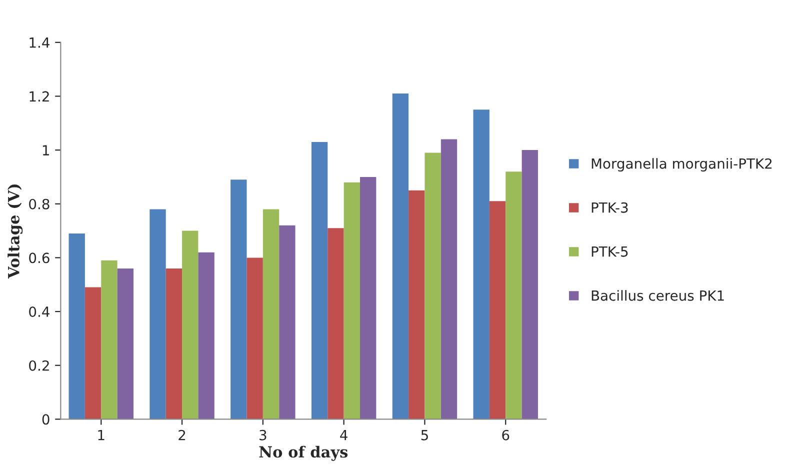  What do you see at coordinates (15, 231) in the screenshot?
I see `y-axis-title: Voltage (V)` at bounding box center [15, 231].